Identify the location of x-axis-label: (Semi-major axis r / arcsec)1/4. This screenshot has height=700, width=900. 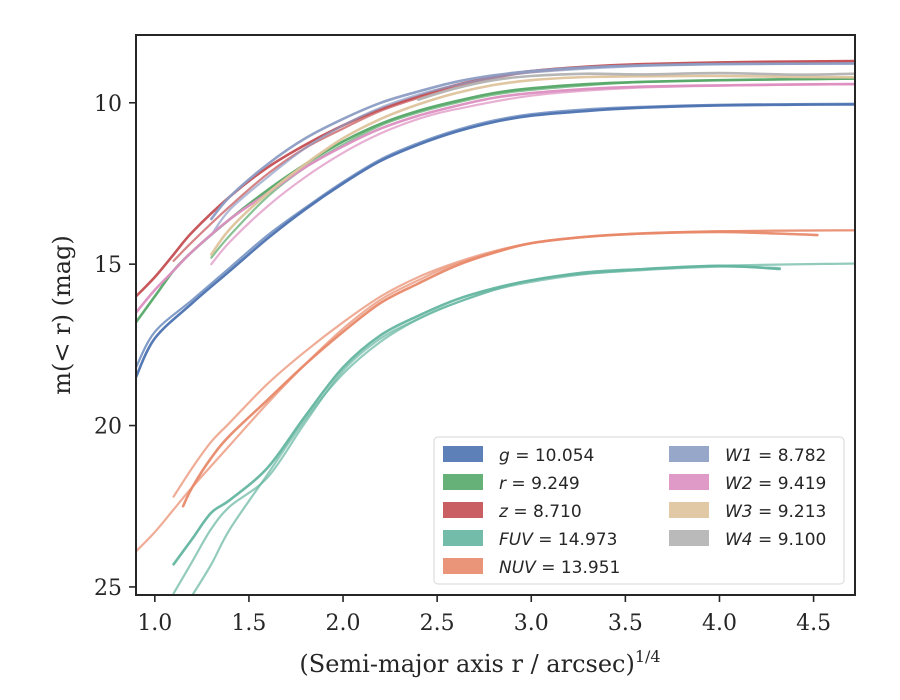
(479, 662).